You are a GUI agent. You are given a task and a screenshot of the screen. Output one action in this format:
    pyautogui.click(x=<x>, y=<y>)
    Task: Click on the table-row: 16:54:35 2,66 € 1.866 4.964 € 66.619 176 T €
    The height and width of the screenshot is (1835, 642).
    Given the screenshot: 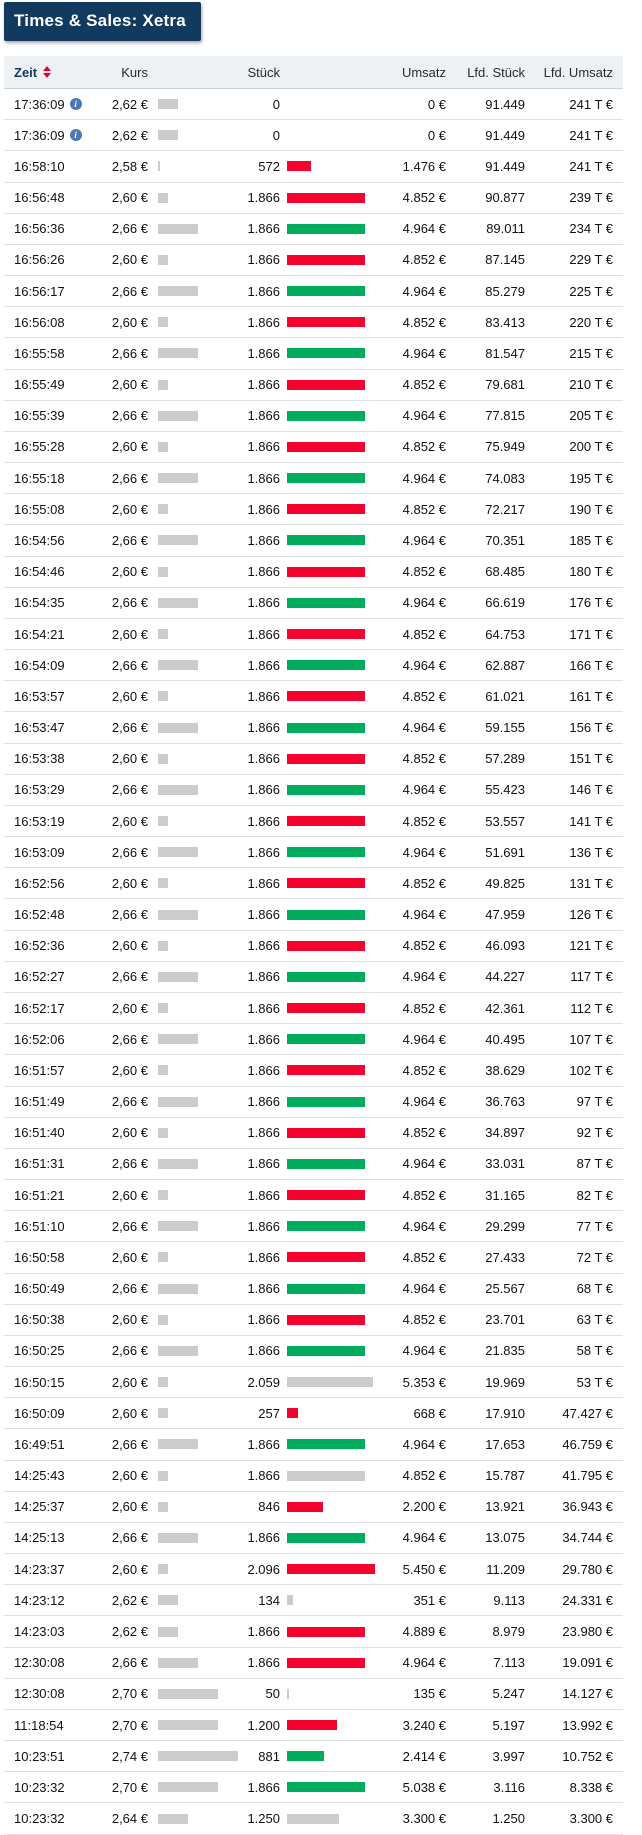 What is the action you would take?
    pyautogui.click(x=313, y=603)
    